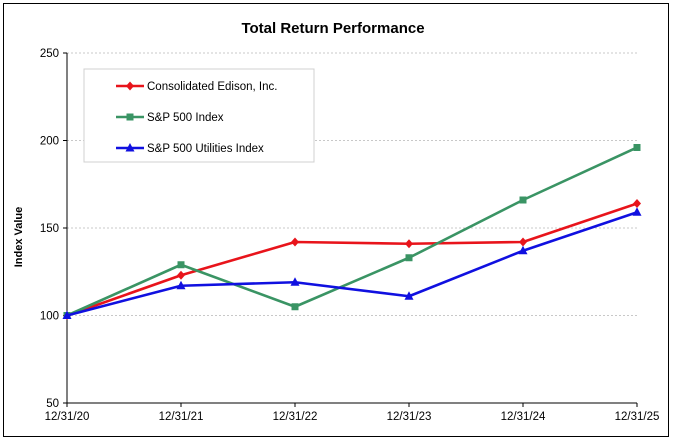  Describe the element at coordinates (409, 417) in the screenshot. I see `x-tick-label: 12/31/23` at that location.